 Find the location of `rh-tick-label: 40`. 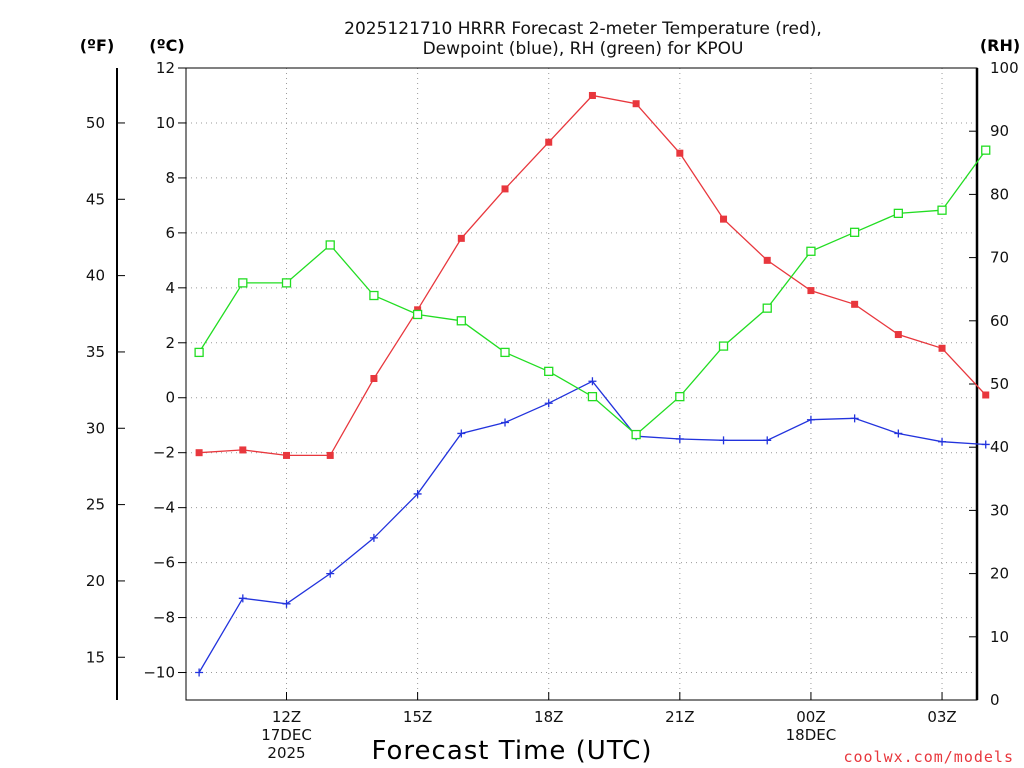

rh-tick-label: 40 is located at coordinates (999, 447).